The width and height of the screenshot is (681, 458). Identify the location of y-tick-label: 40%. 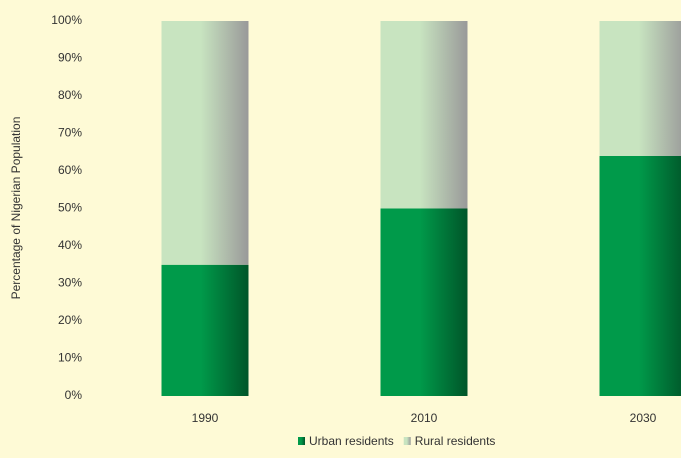
(70, 245).